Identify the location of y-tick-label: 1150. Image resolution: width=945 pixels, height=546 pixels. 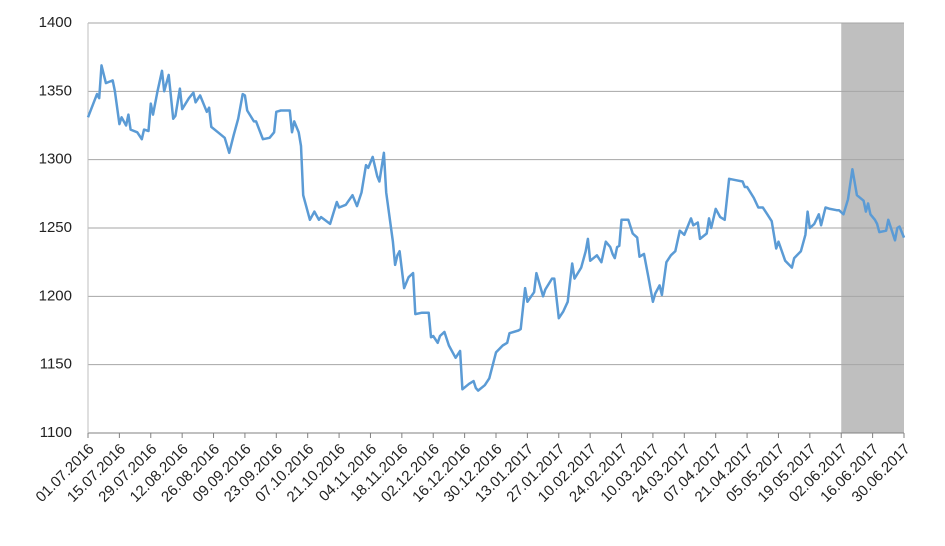
(56, 364).